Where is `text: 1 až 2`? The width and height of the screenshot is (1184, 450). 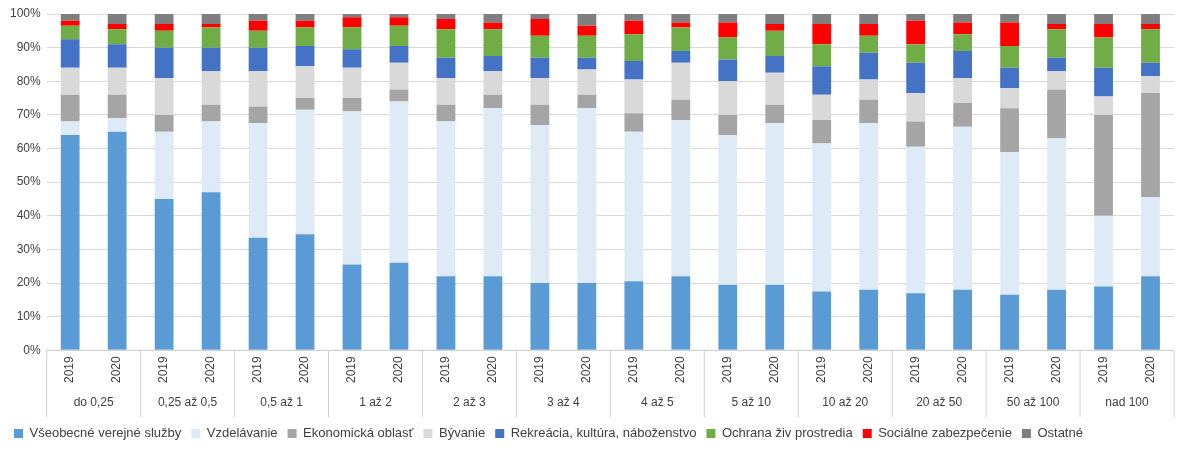 text: 1 až 2 is located at coordinates (376, 402).